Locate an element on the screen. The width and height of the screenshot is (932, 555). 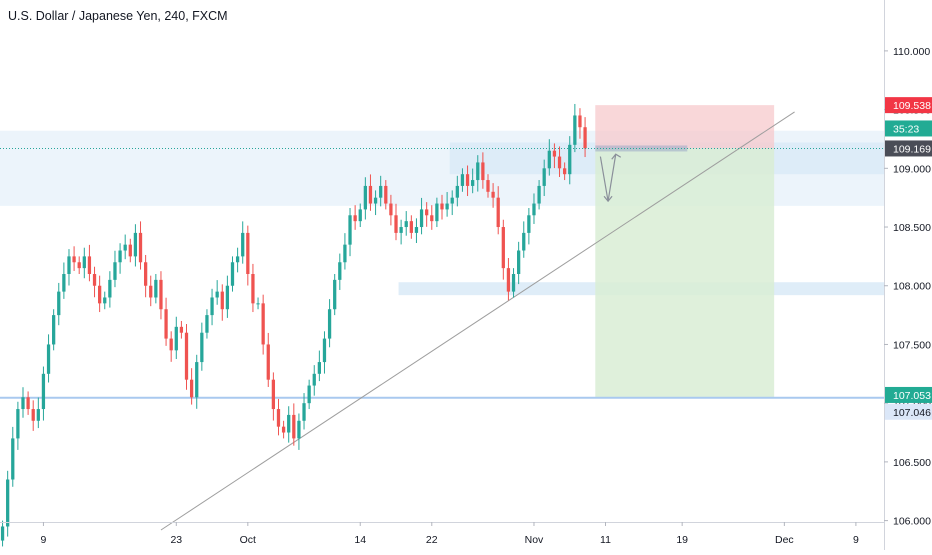
x-tick-label: Dec is located at coordinates (784, 540).